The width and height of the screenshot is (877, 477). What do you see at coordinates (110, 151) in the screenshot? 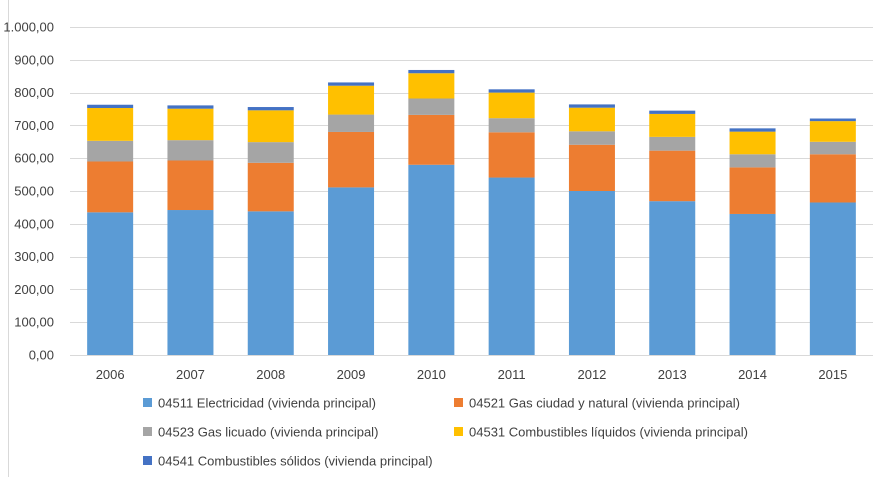
I see `bar-segment-2006-s3` at bounding box center [110, 151].